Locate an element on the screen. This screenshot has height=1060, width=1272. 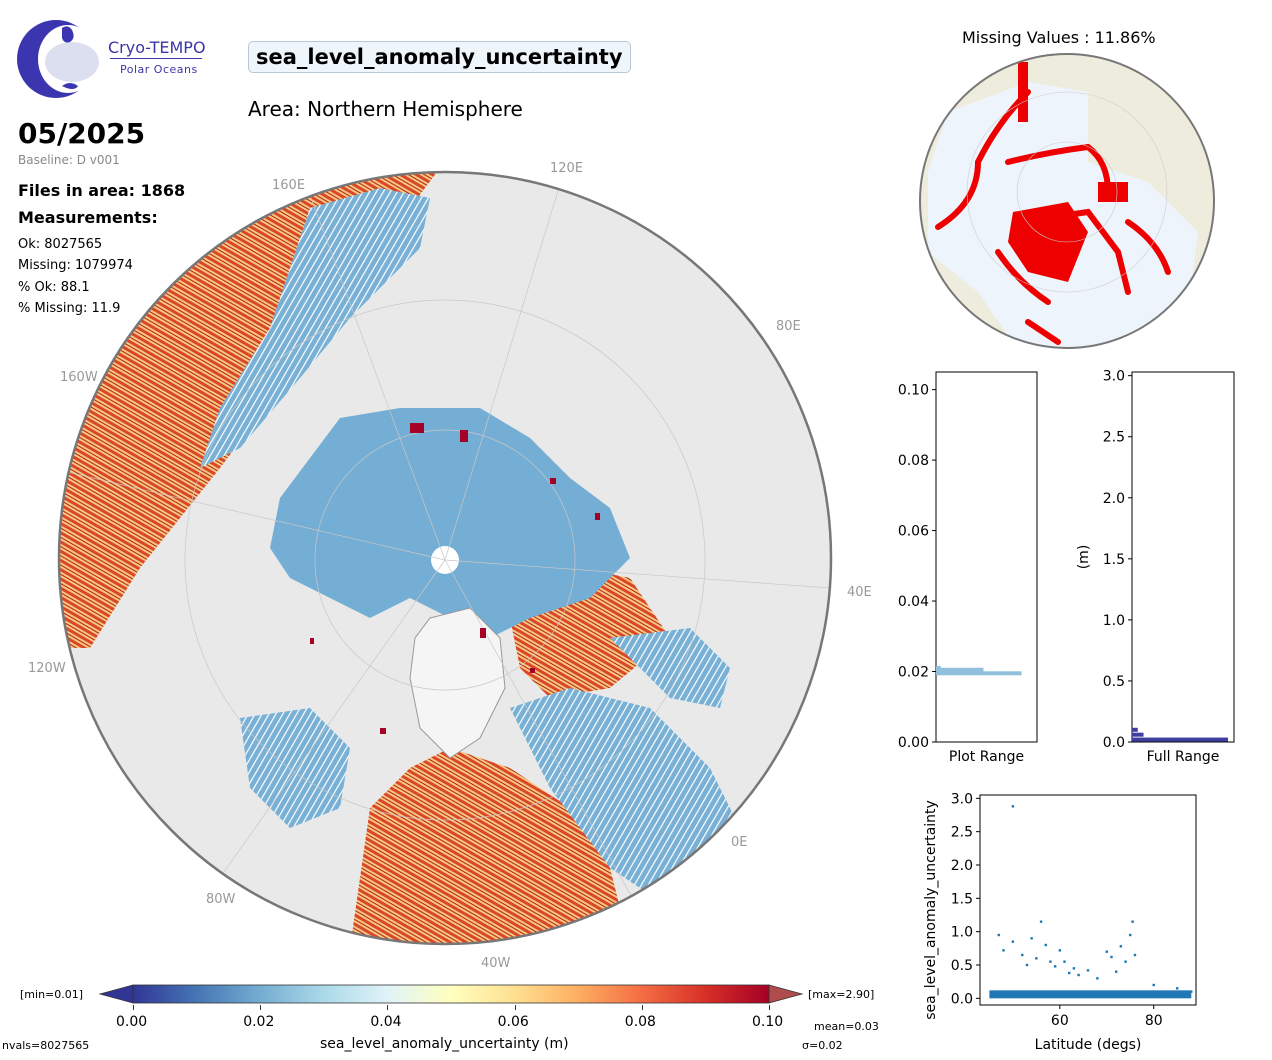
missing-values-map is located at coordinates (1067, 201).